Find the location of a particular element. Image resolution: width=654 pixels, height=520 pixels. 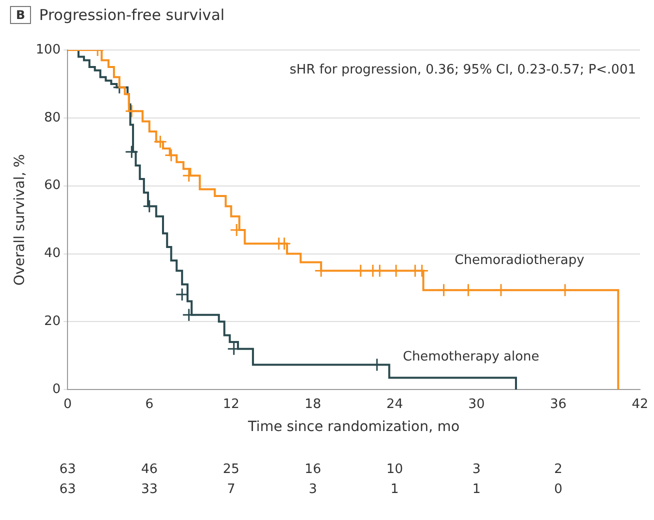

x-tick-label: 6 is located at coordinates (149, 404).